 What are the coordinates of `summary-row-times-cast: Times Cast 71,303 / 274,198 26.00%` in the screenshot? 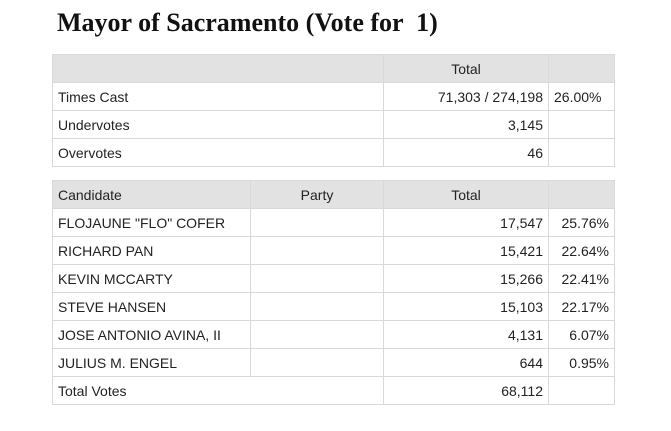 It's located at (333, 96).